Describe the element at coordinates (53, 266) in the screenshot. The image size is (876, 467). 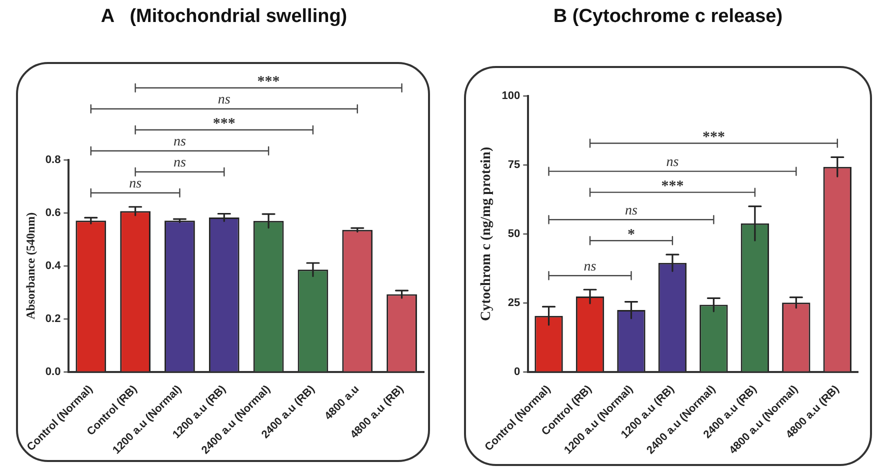
I see `y-tick-label: 0.4` at that location.